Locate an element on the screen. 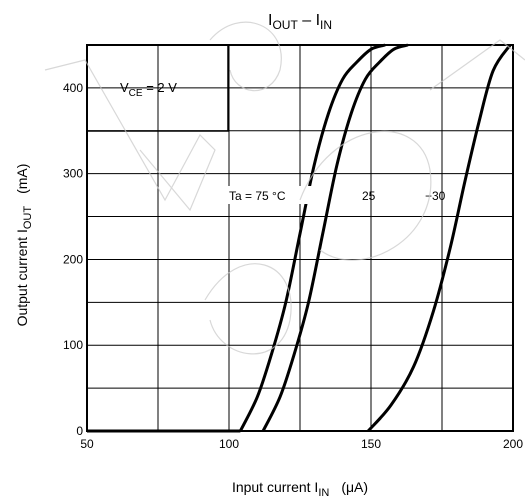 The width and height of the screenshot is (525, 500). x-tick-labels: 50 100 150 200 is located at coordinates (301, 444).